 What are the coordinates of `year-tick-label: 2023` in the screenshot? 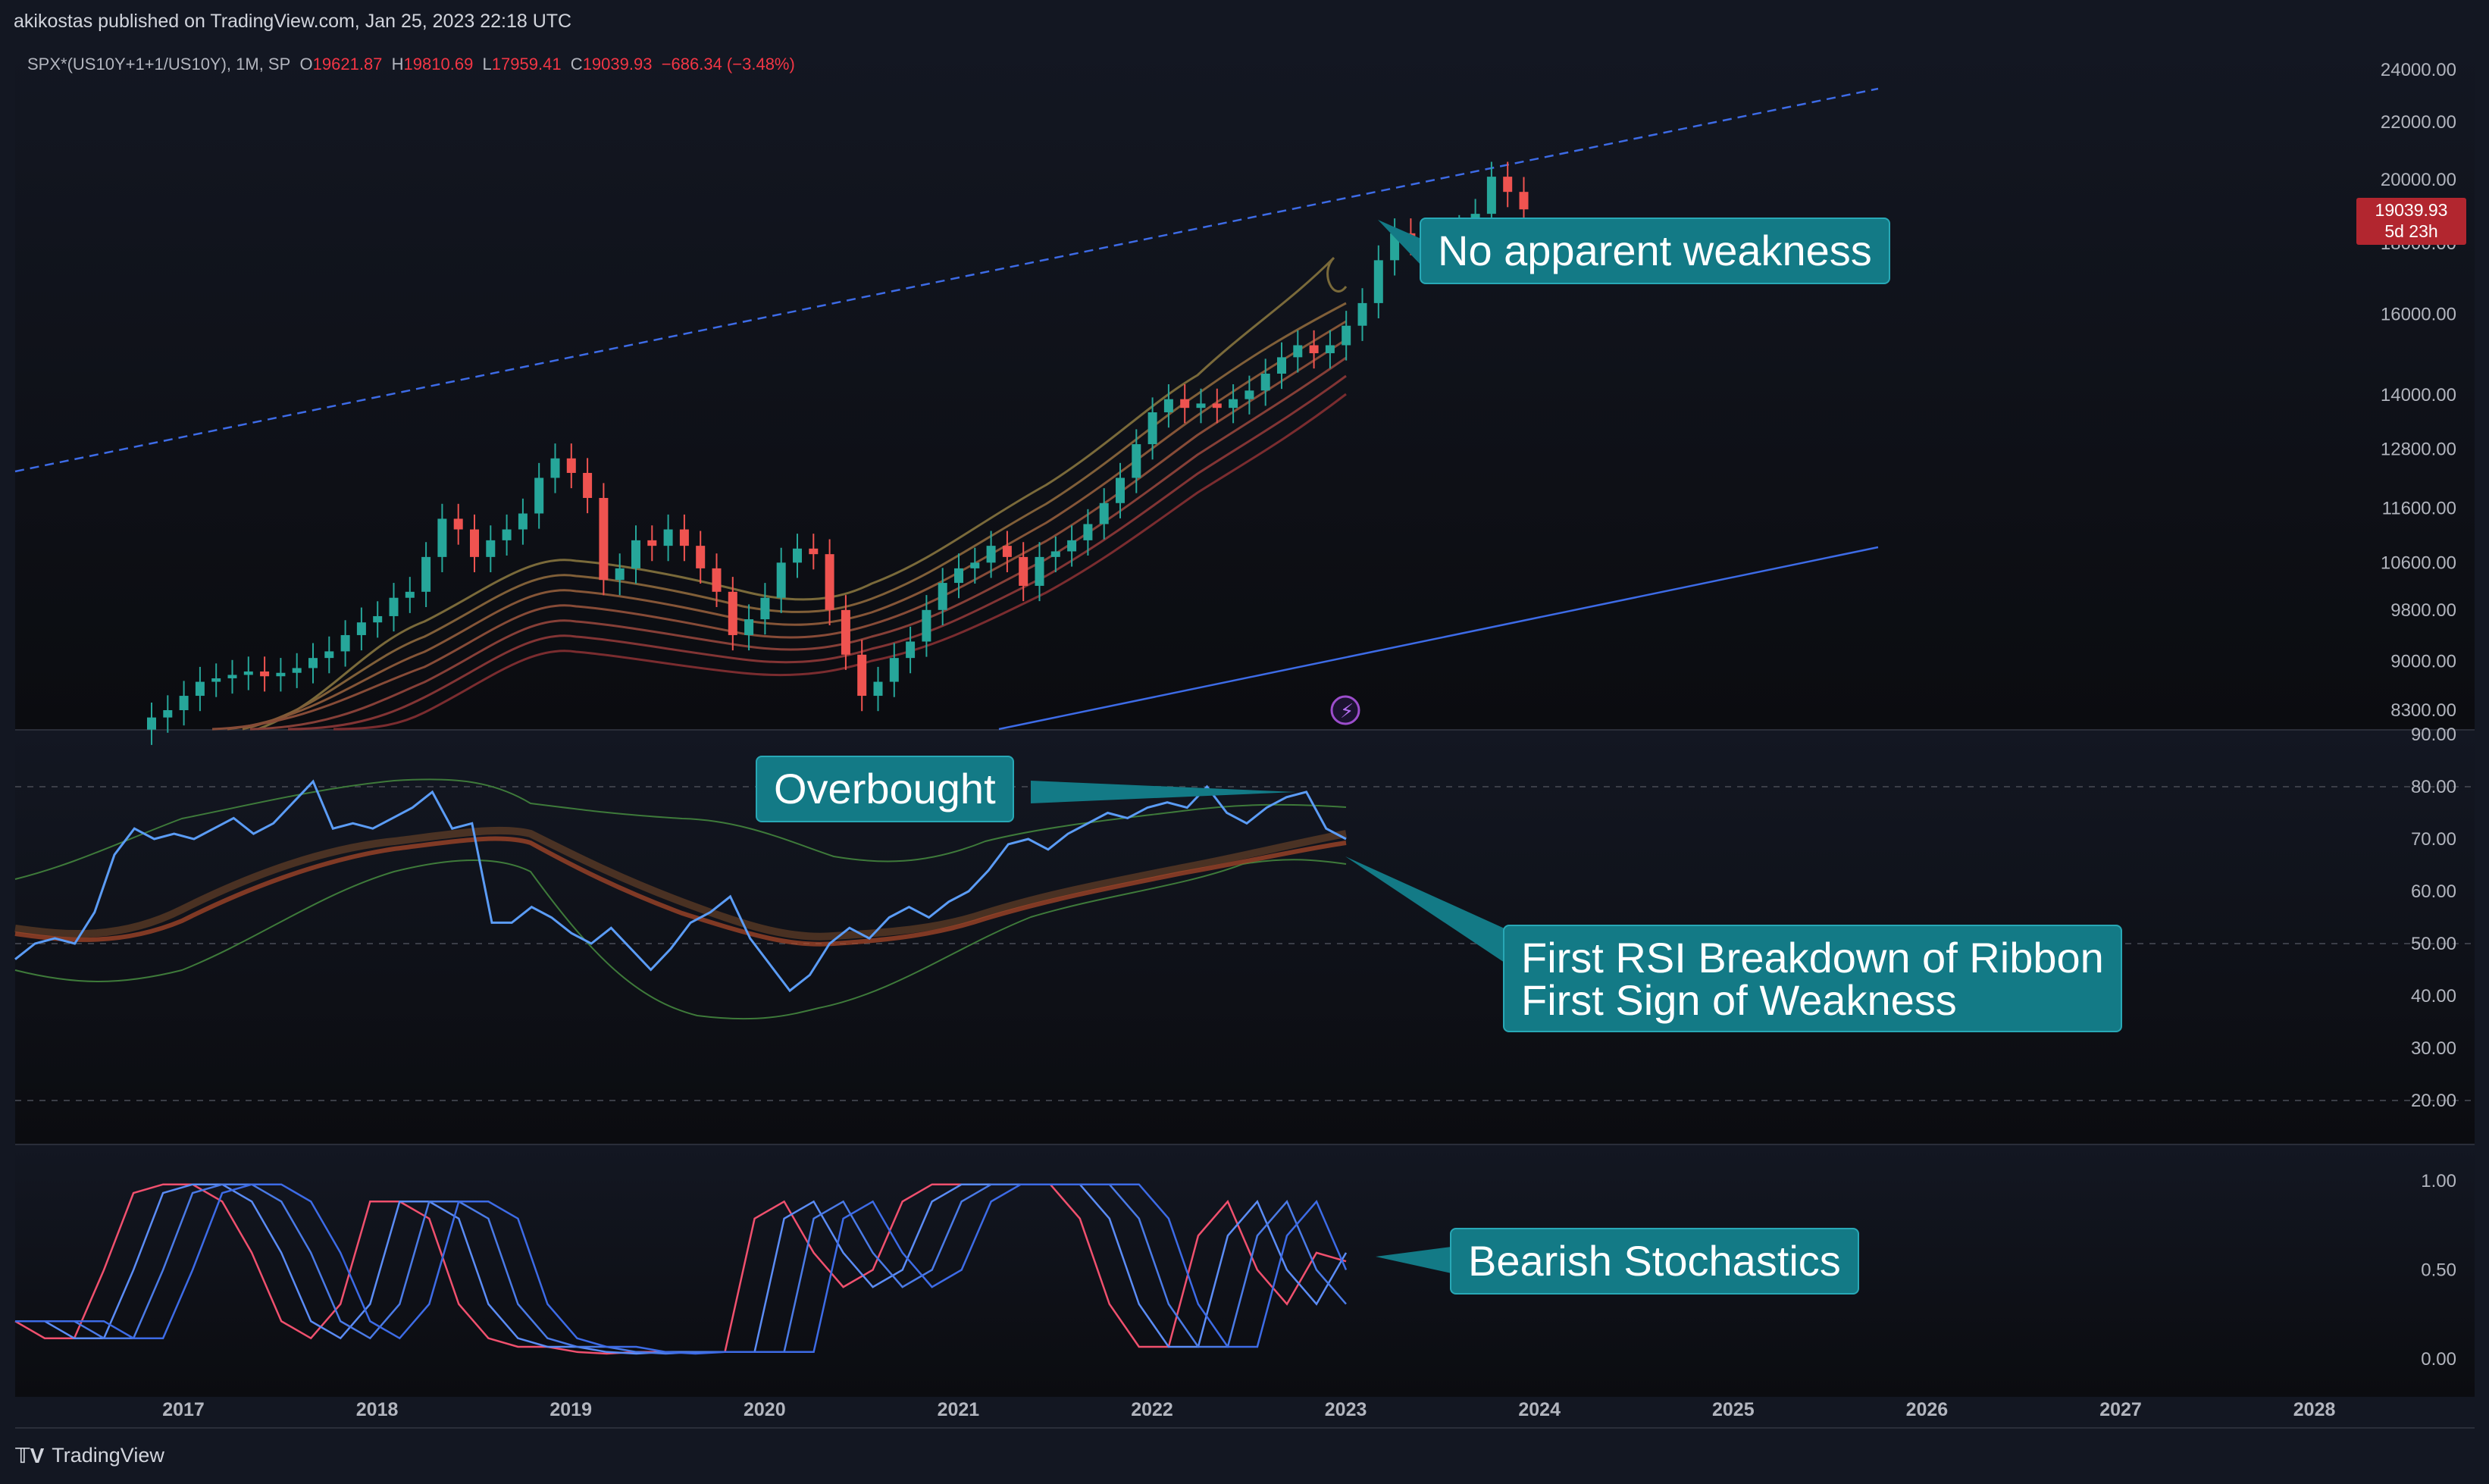 It's located at (1346, 1409).